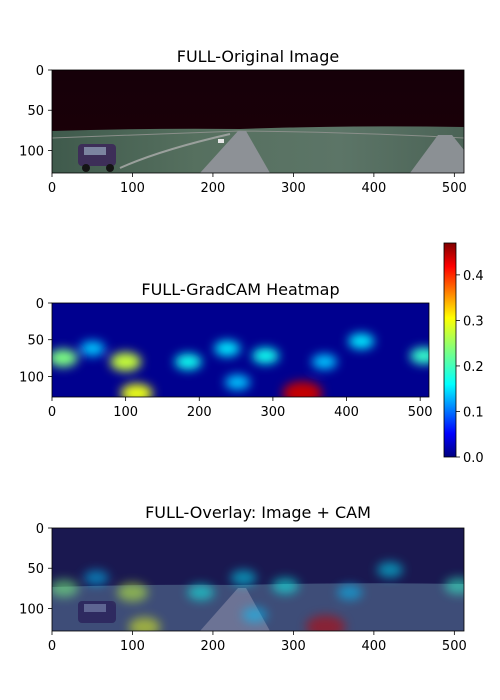 The image size is (500, 700). Describe the element at coordinates (450, 350) in the screenshot. I see `colorbar-gradient` at that location.